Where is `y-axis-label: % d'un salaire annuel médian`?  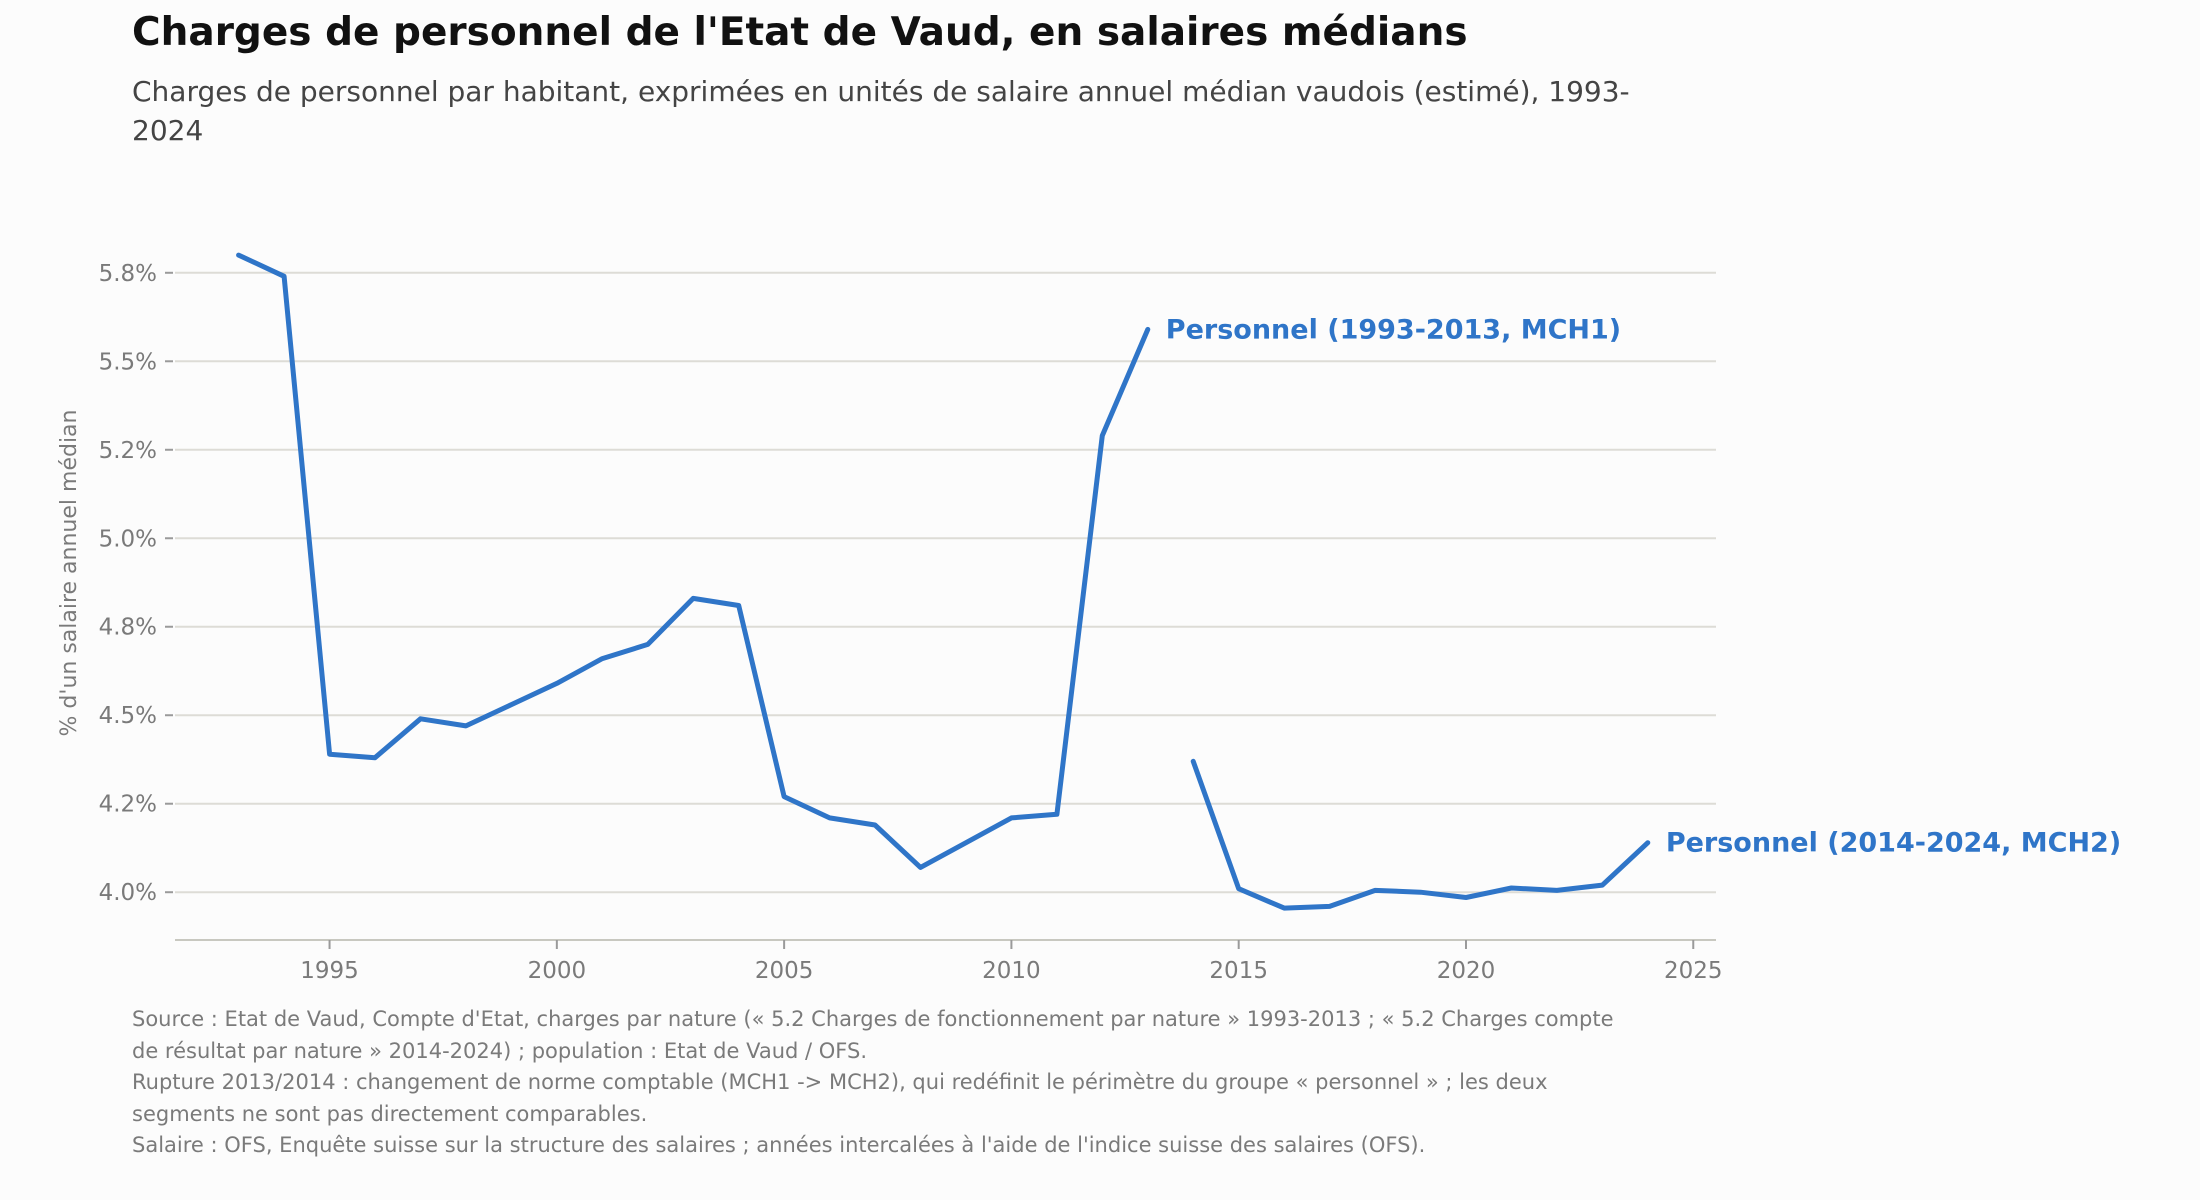 y-axis-label: % d'un salaire annuel médian is located at coordinates (69, 573).